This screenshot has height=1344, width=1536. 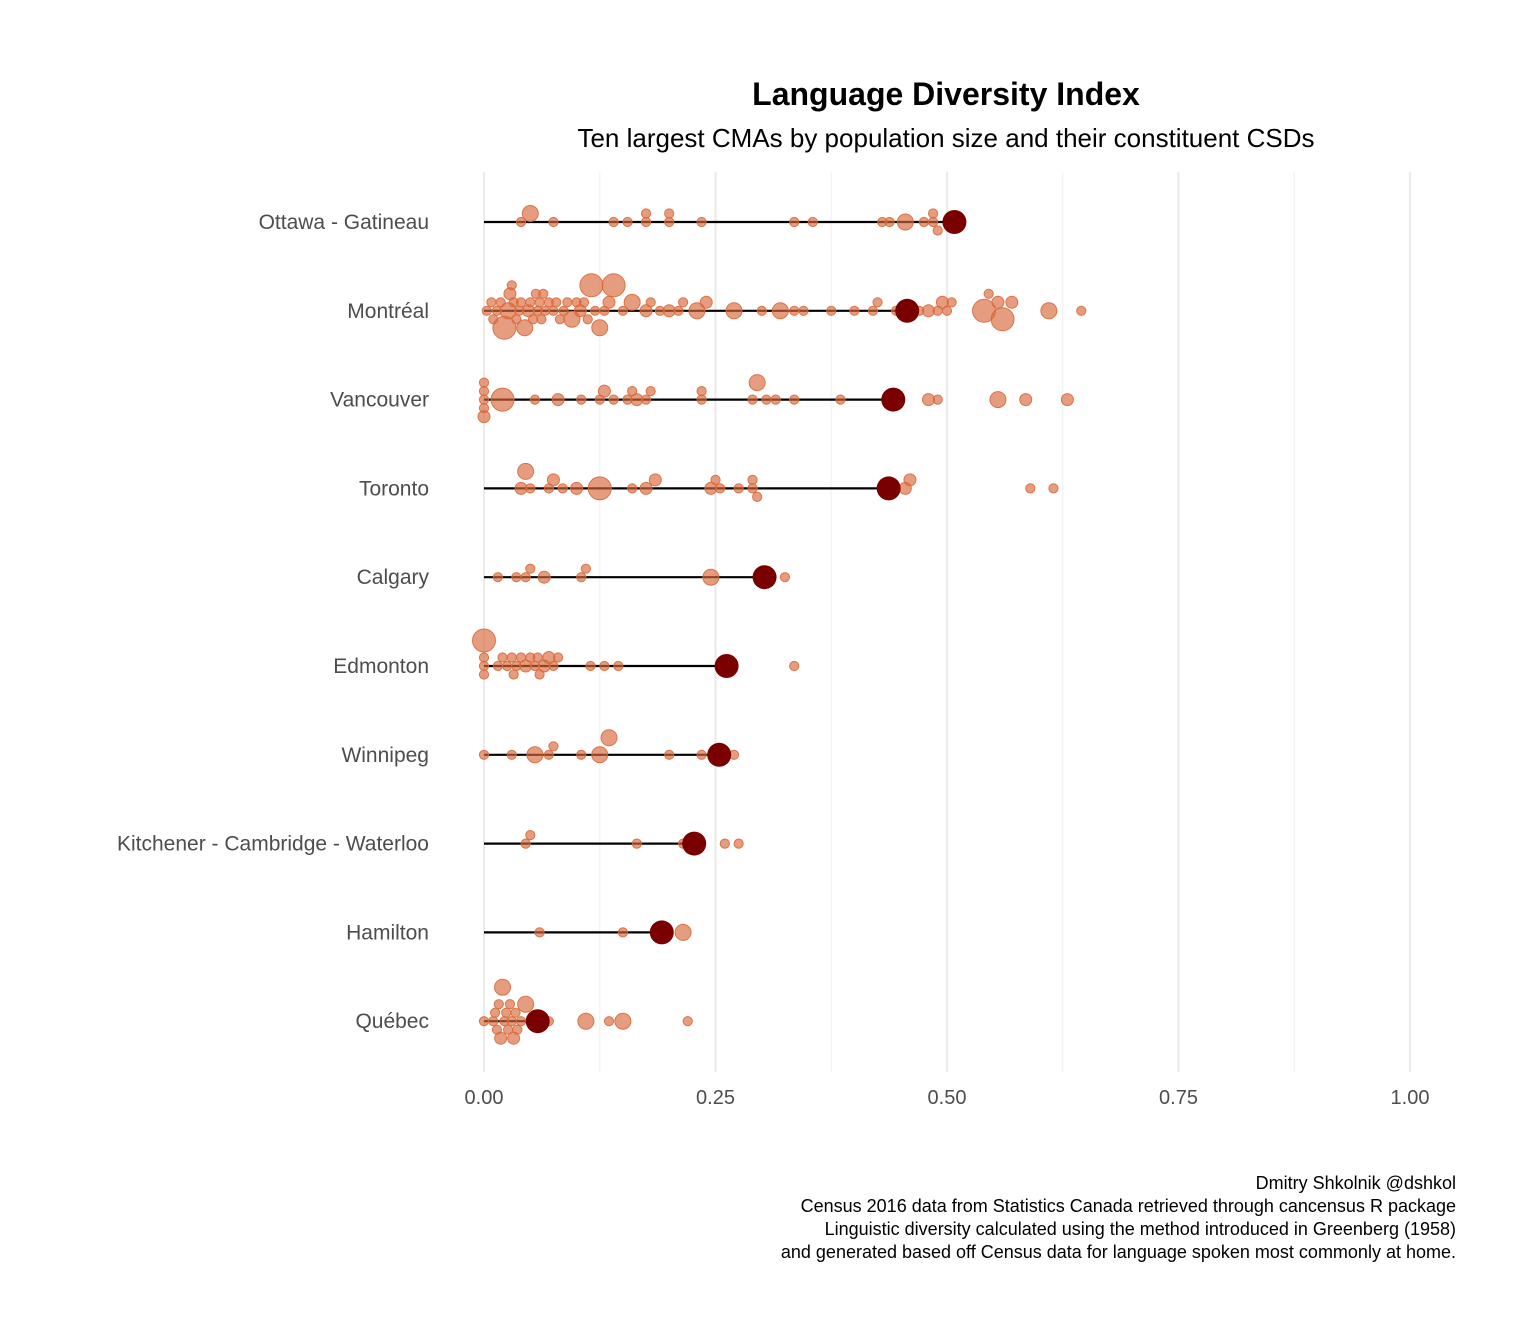 What do you see at coordinates (393, 577) in the screenshot?
I see `category-label: Calgary` at bounding box center [393, 577].